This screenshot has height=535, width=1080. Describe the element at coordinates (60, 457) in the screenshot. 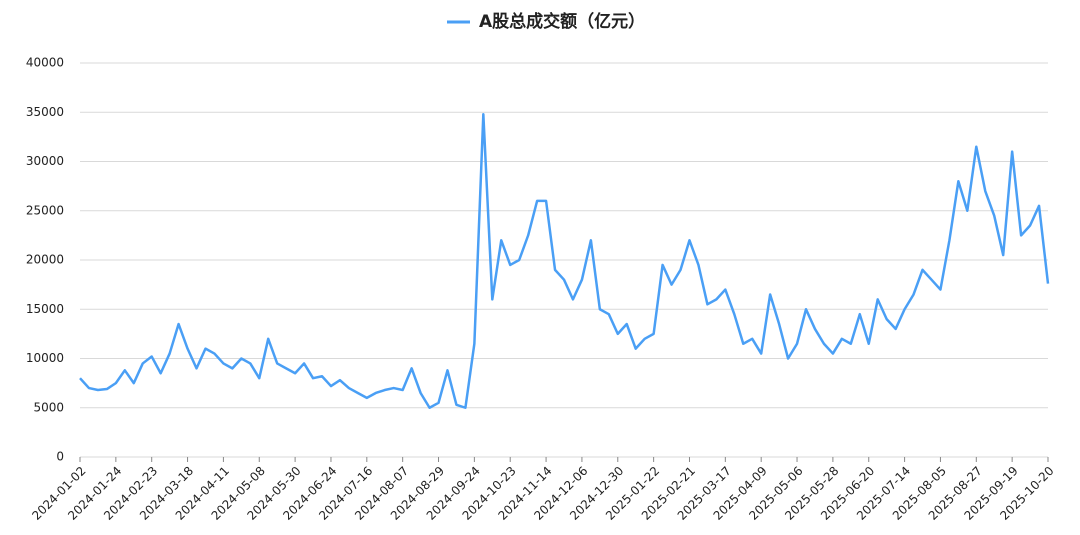

I see `y-tick-label: 0` at that location.